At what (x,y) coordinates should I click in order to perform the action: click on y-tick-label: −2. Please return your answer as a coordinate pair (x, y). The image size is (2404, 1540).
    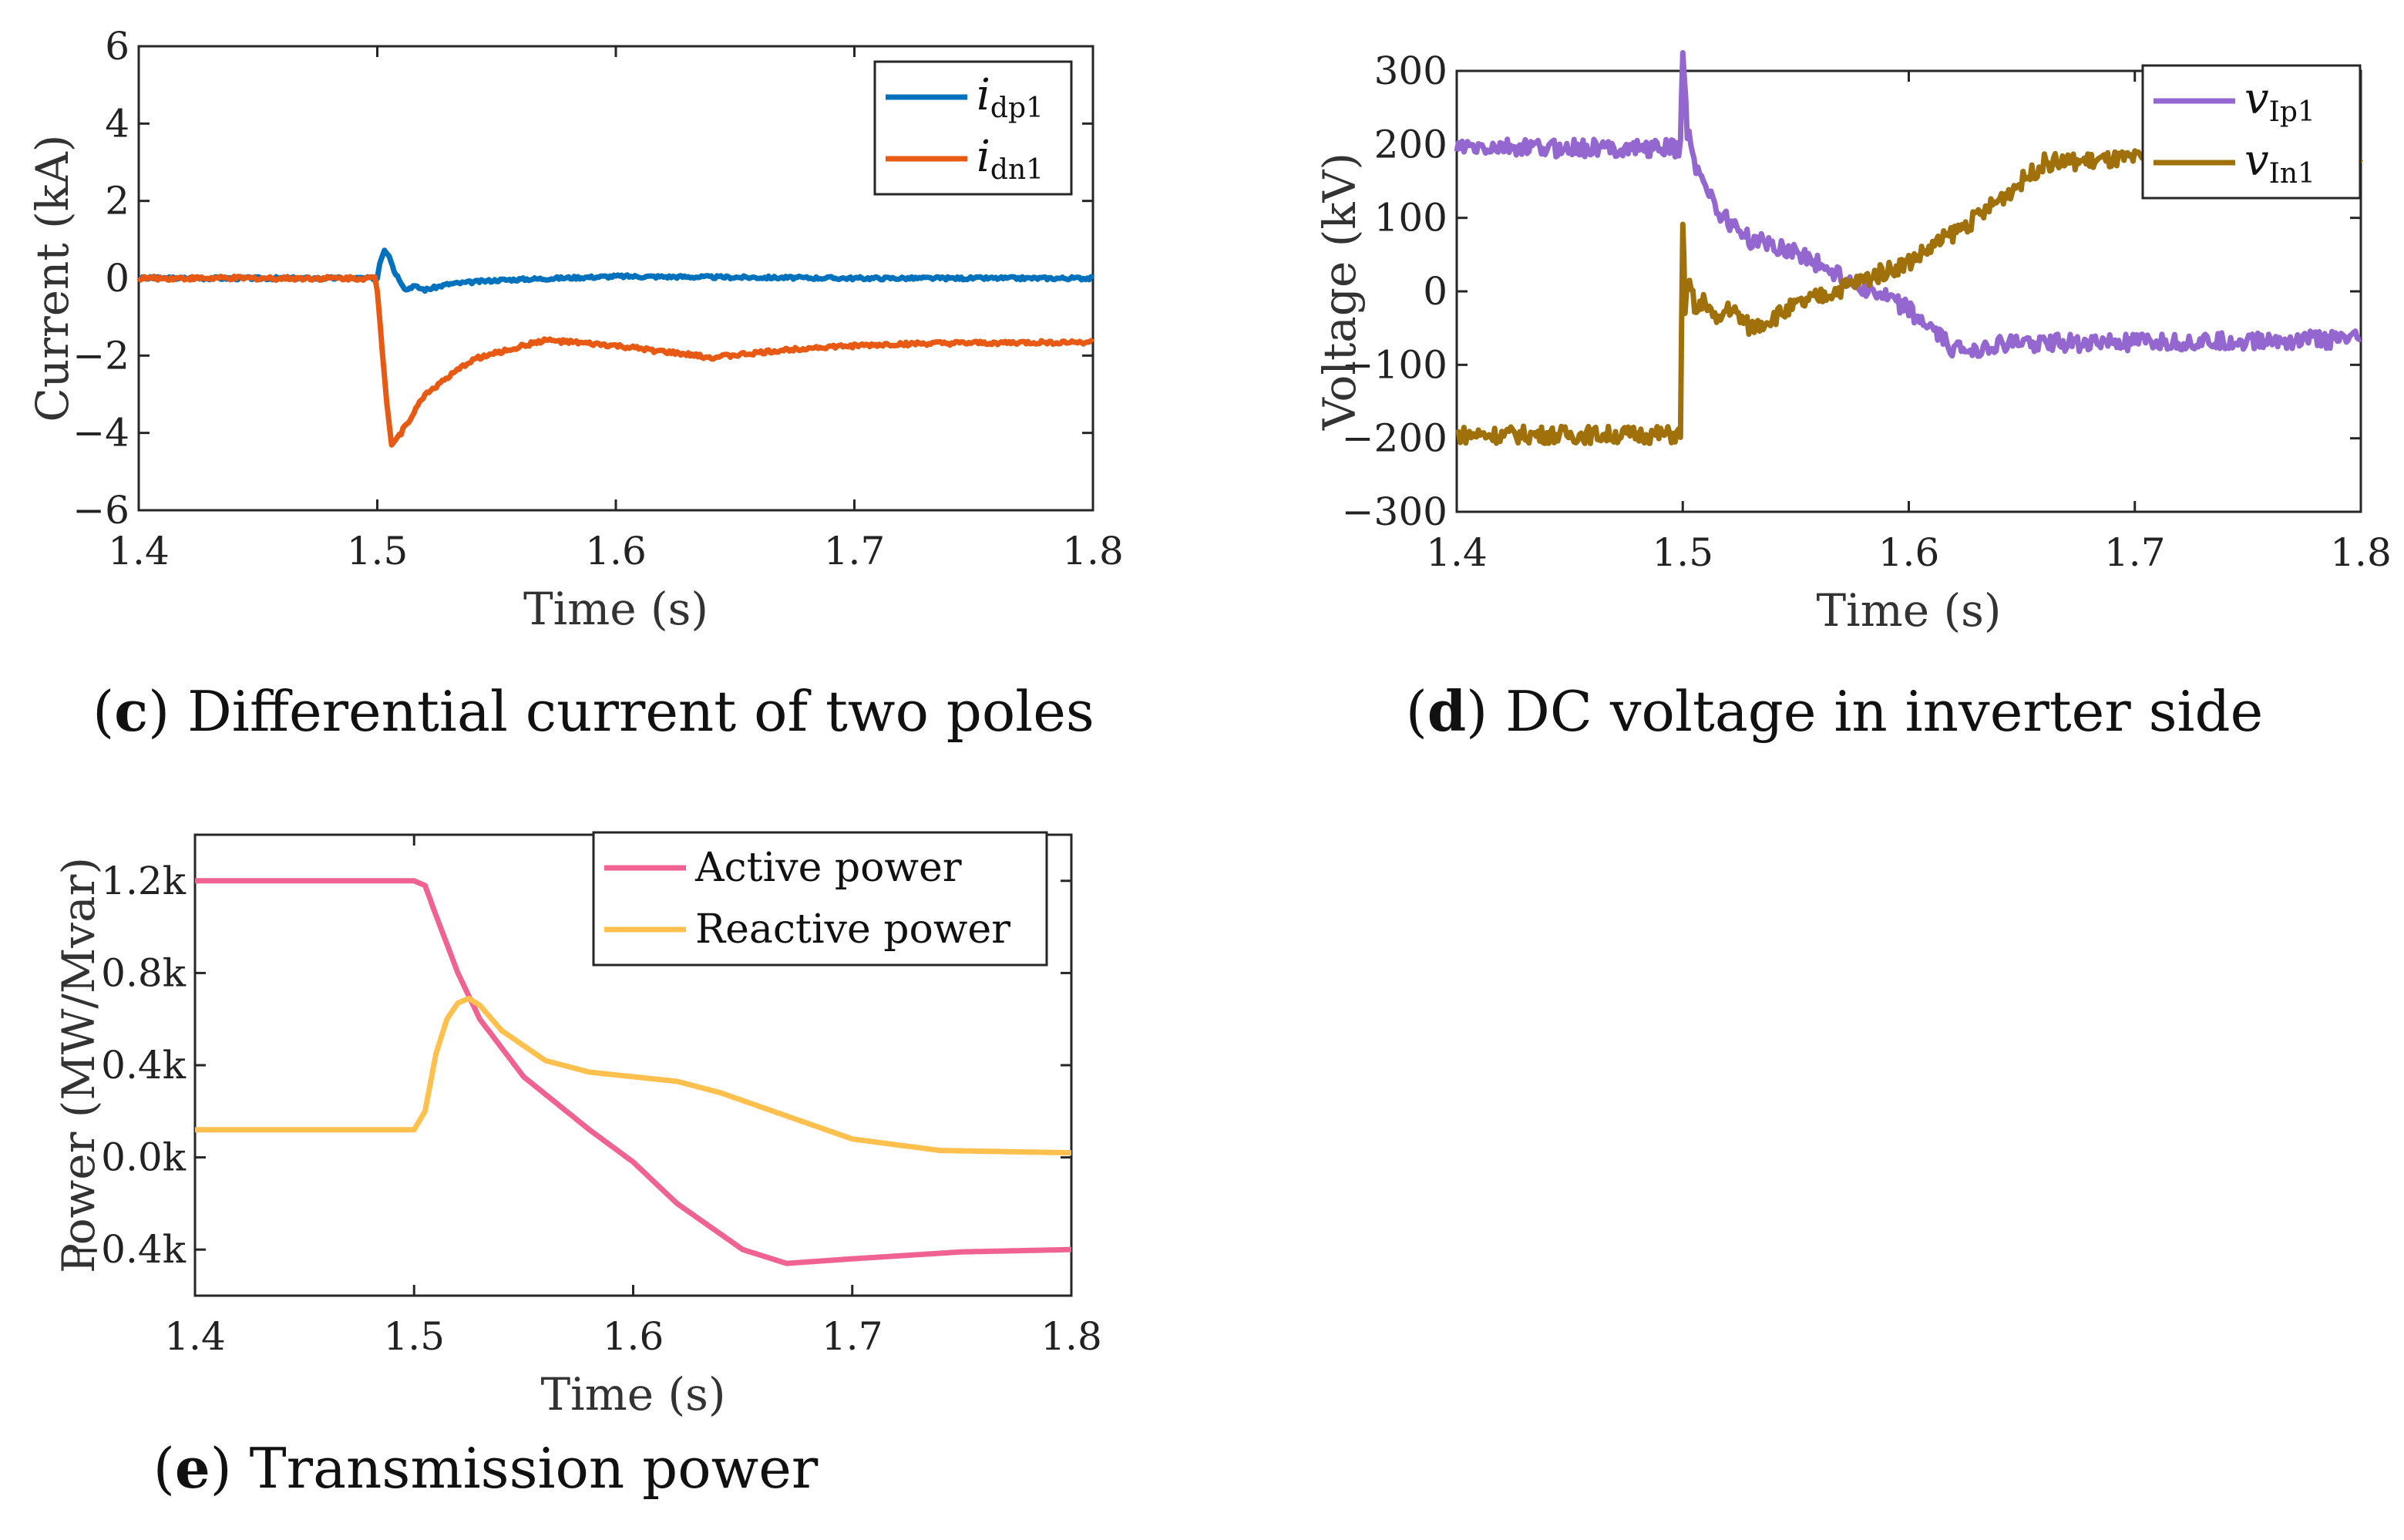
    Looking at the image, I should click on (101, 355).